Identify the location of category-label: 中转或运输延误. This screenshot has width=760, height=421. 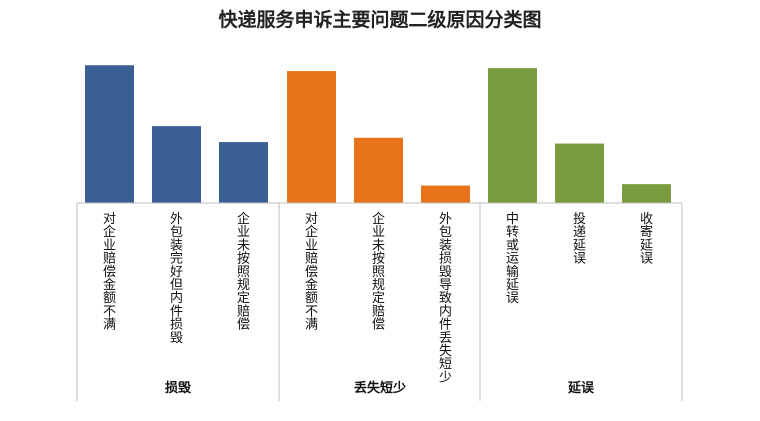
(512, 259).